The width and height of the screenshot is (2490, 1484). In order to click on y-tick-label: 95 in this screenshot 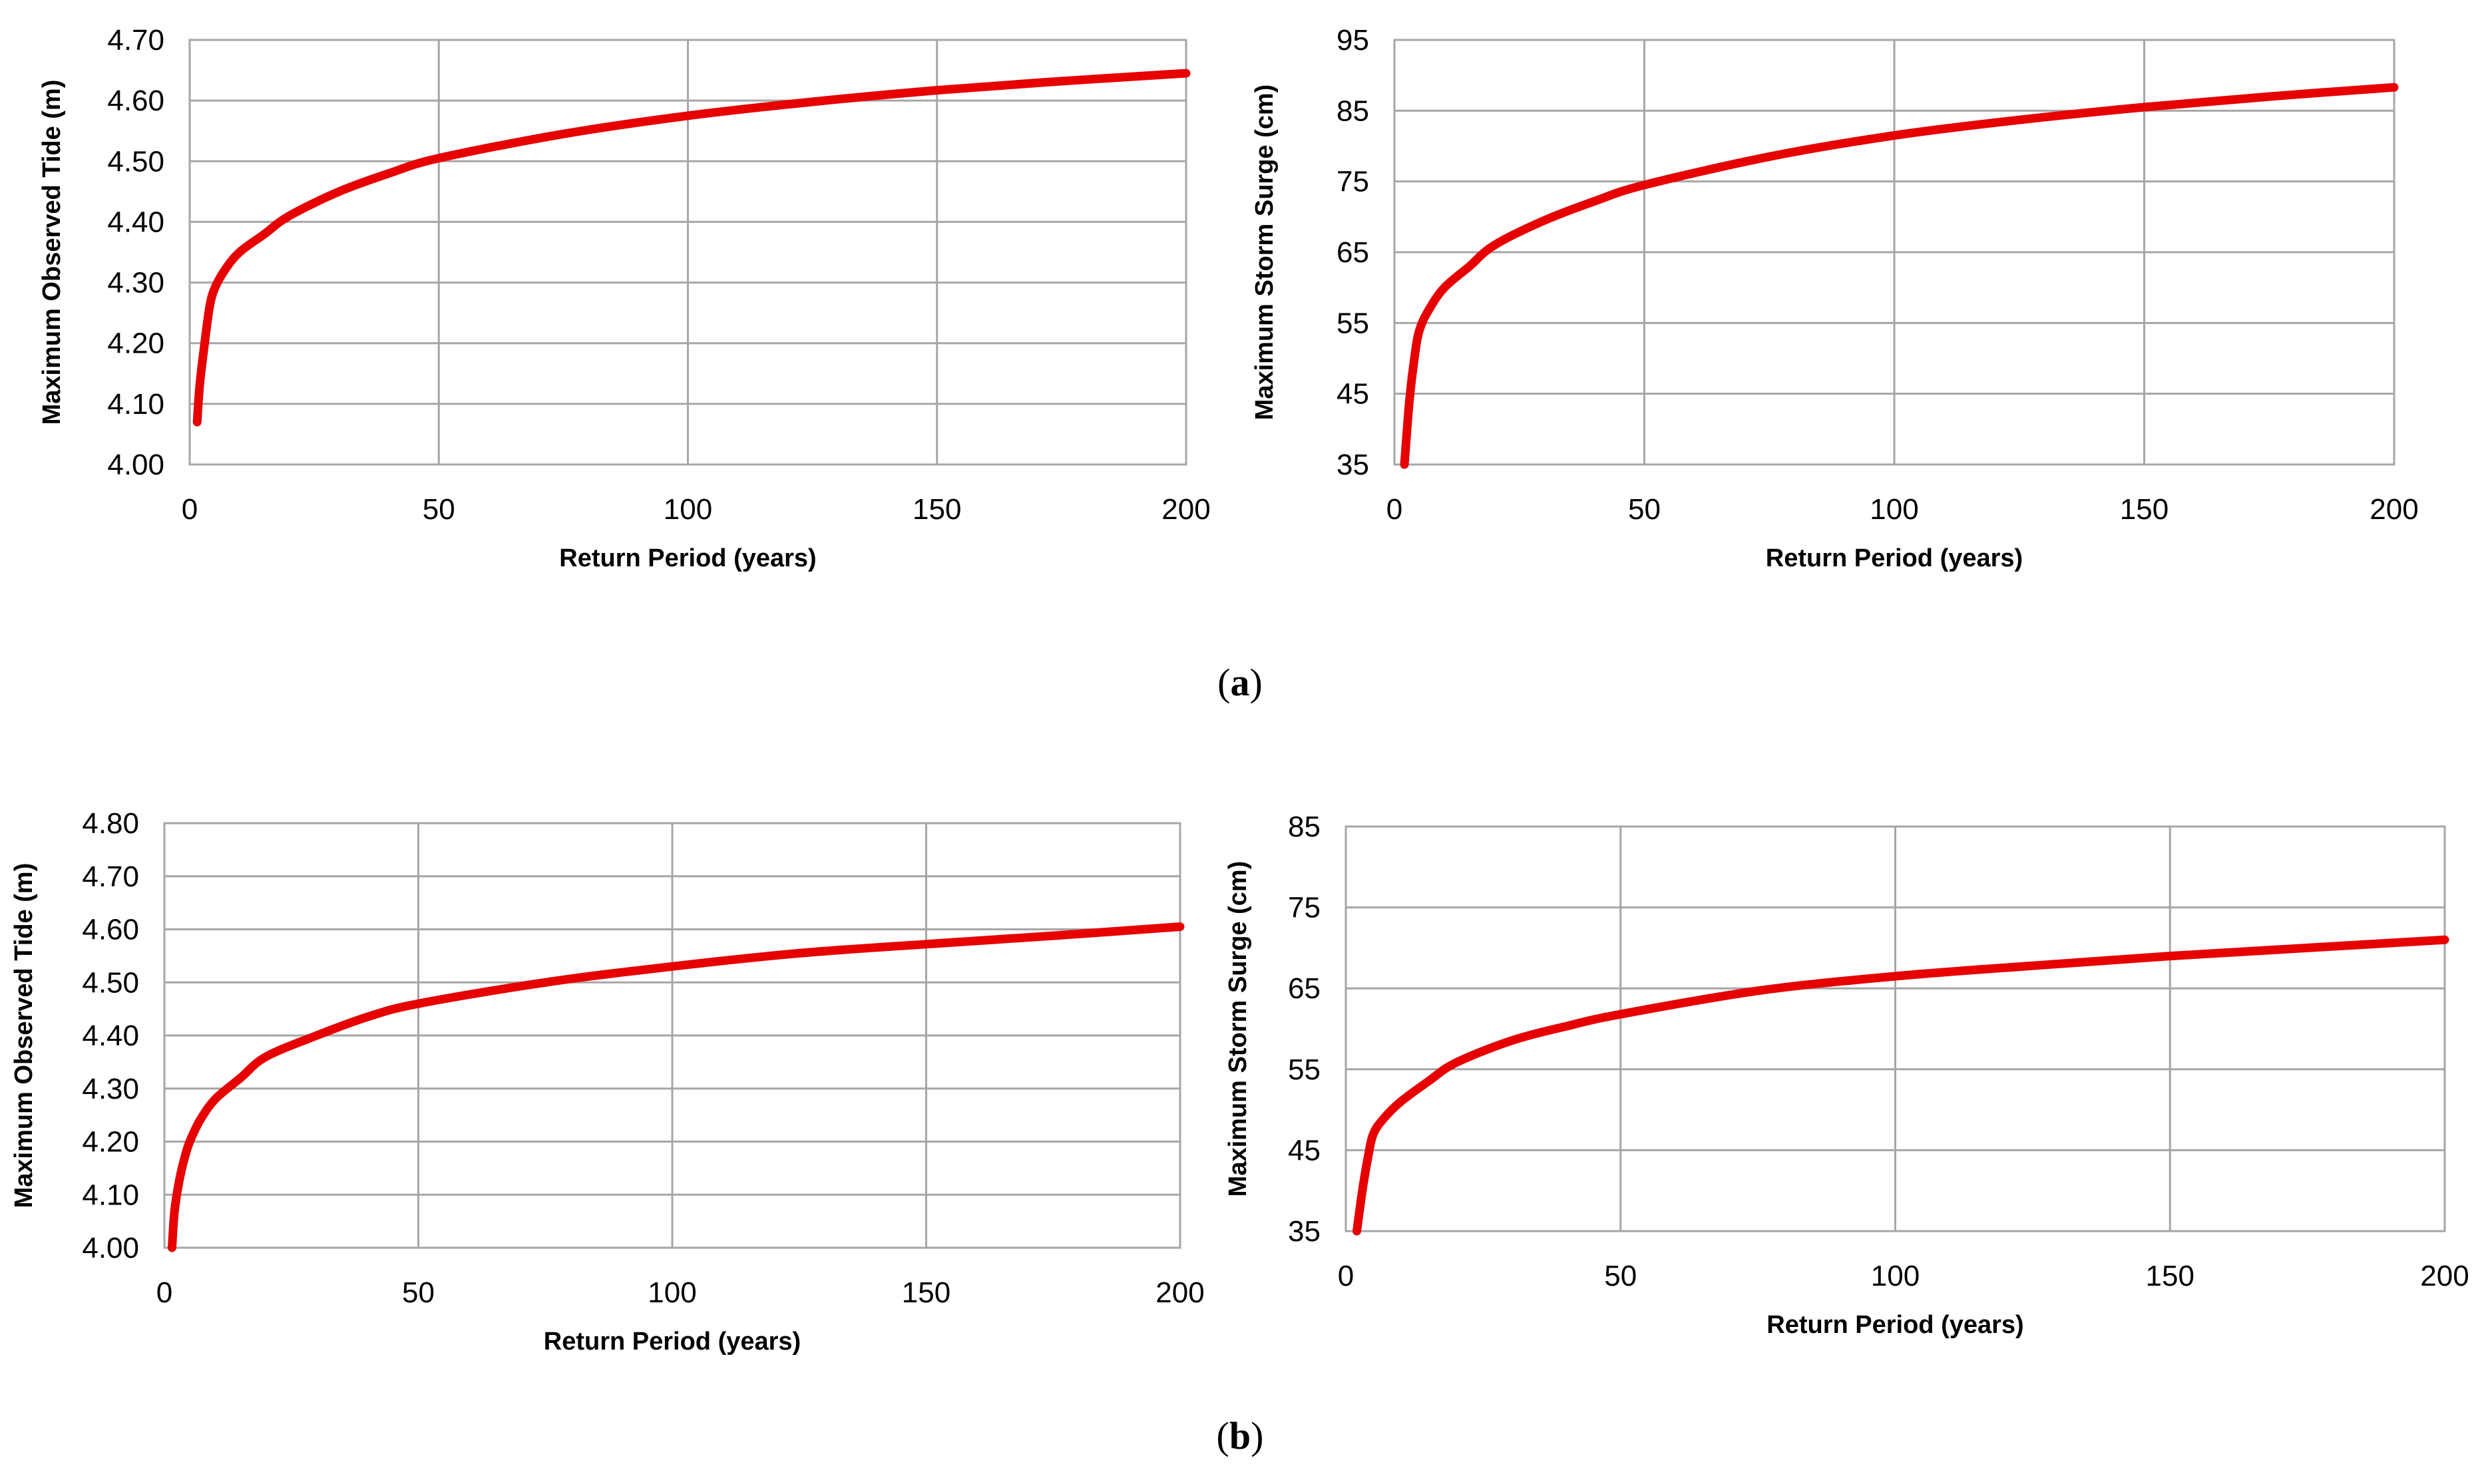, I will do `click(1353, 40)`.